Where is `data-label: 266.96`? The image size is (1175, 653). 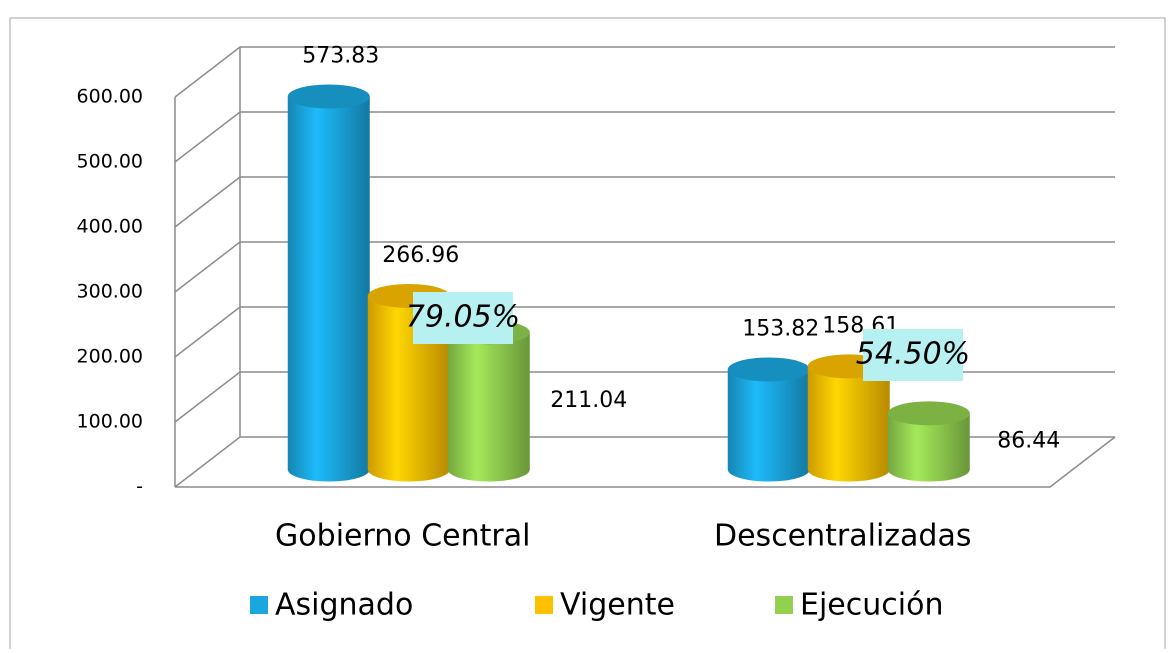 data-label: 266.96 is located at coordinates (420, 255).